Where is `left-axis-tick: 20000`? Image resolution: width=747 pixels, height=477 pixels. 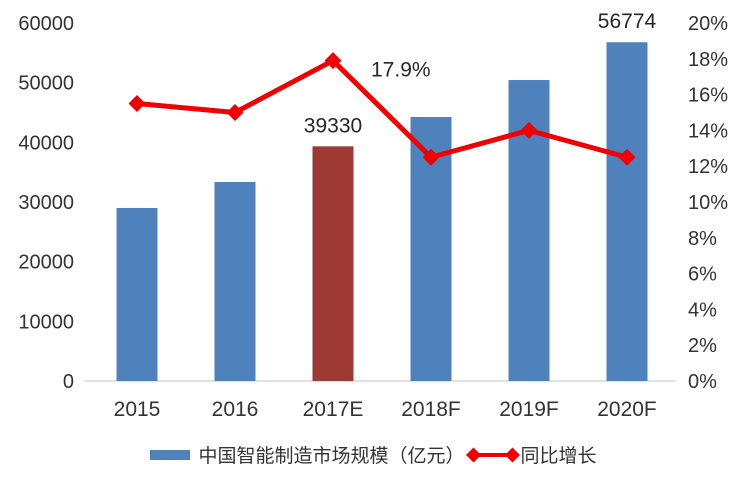
left-axis-tick: 20000 is located at coordinates (46, 263).